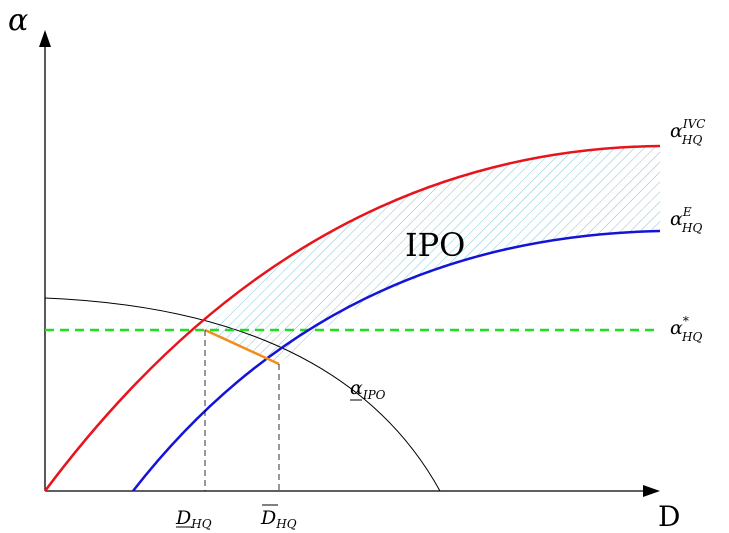 The width and height of the screenshot is (729, 533). Describe the element at coordinates (45, 38) in the screenshot. I see `y-axis-arrow` at that location.